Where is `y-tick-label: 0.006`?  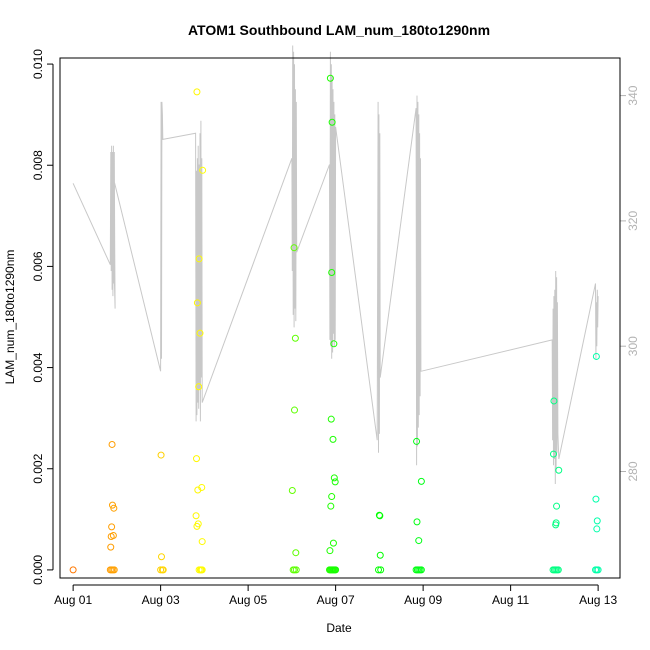
y-tick-label: 0.006 is located at coordinates (38, 266).